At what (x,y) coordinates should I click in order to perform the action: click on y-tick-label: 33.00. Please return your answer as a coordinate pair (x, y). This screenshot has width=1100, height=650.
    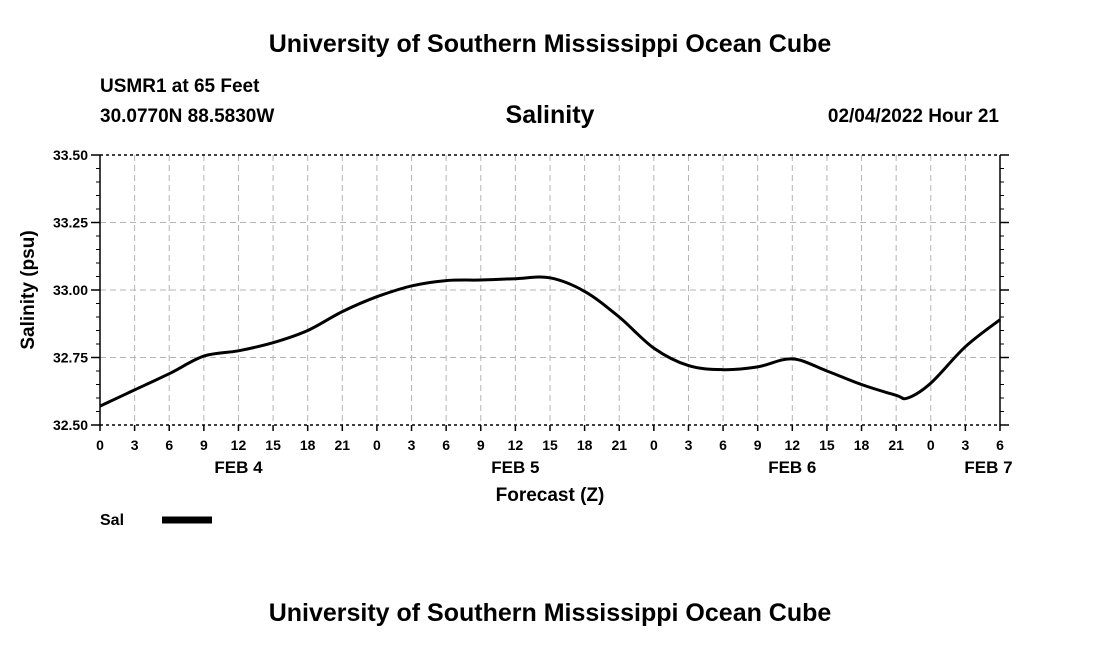
    Looking at the image, I should click on (70, 290).